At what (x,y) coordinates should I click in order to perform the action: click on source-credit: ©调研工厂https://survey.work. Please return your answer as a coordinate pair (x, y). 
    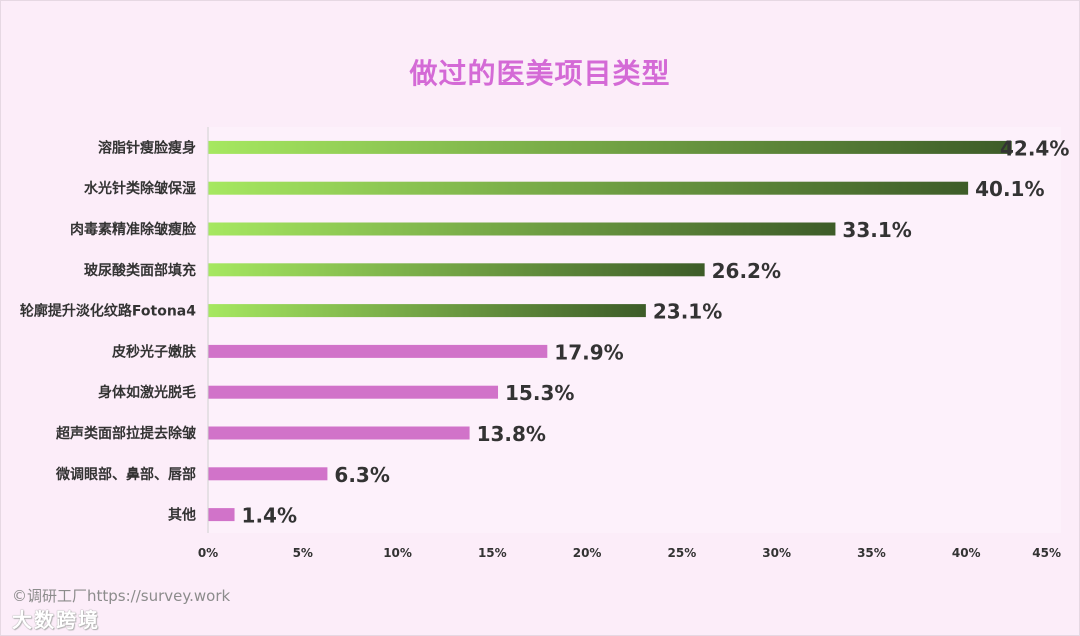
    Looking at the image, I should click on (121, 596).